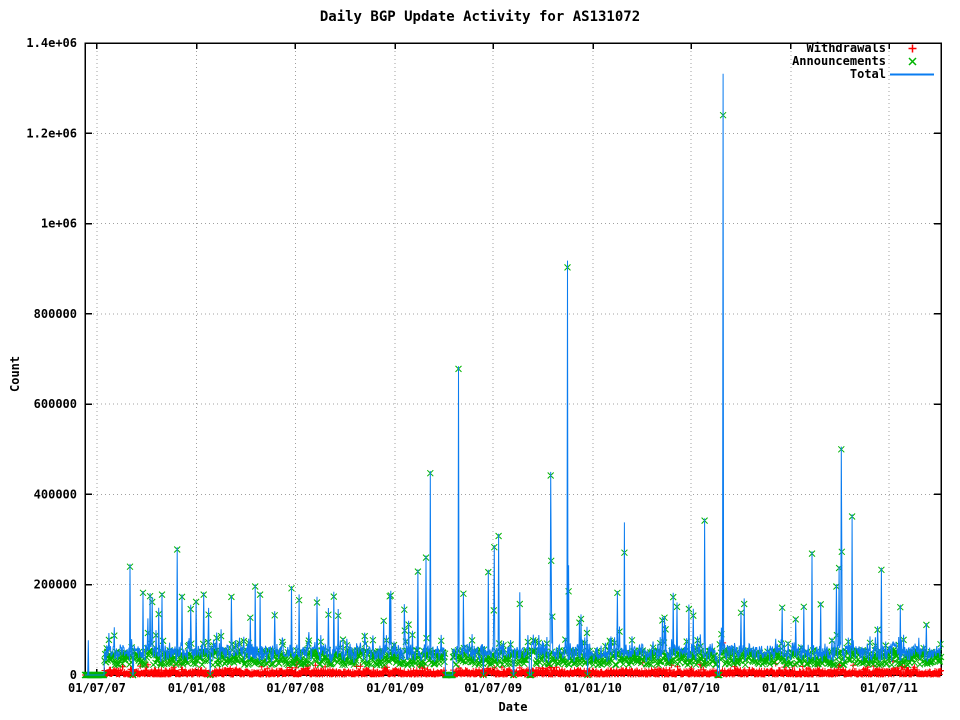 The width and height of the screenshot is (960, 720). I want to click on legend-row-withdrawals: Withdrawals, so click(865, 48).